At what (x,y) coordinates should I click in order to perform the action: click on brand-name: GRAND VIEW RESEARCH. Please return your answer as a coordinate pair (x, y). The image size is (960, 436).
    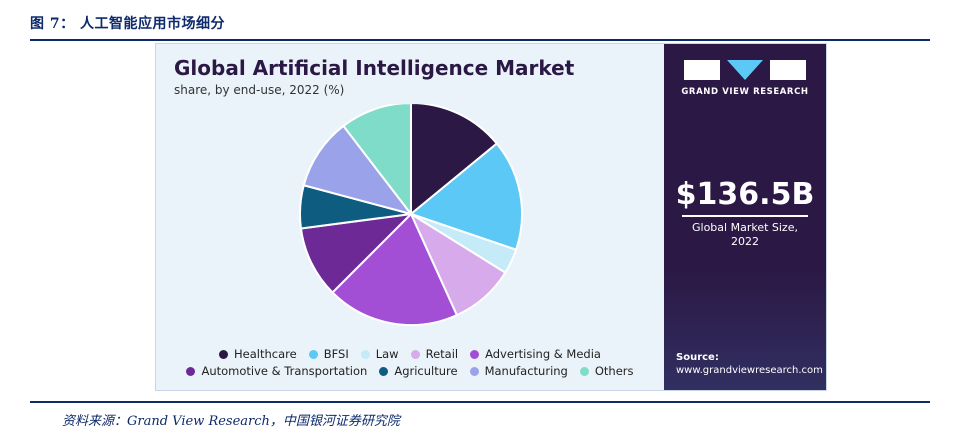
    Looking at the image, I should click on (745, 92).